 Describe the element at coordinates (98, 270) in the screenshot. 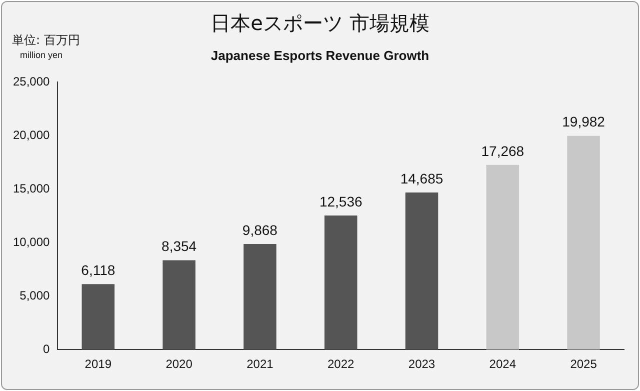

I see `data-label: 6,118` at that location.